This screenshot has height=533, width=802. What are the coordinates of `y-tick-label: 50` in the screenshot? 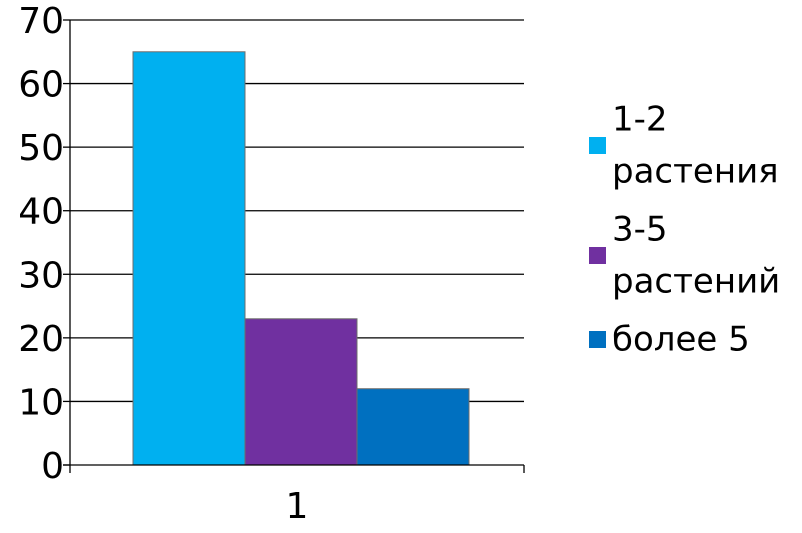 It's located at (41, 148).